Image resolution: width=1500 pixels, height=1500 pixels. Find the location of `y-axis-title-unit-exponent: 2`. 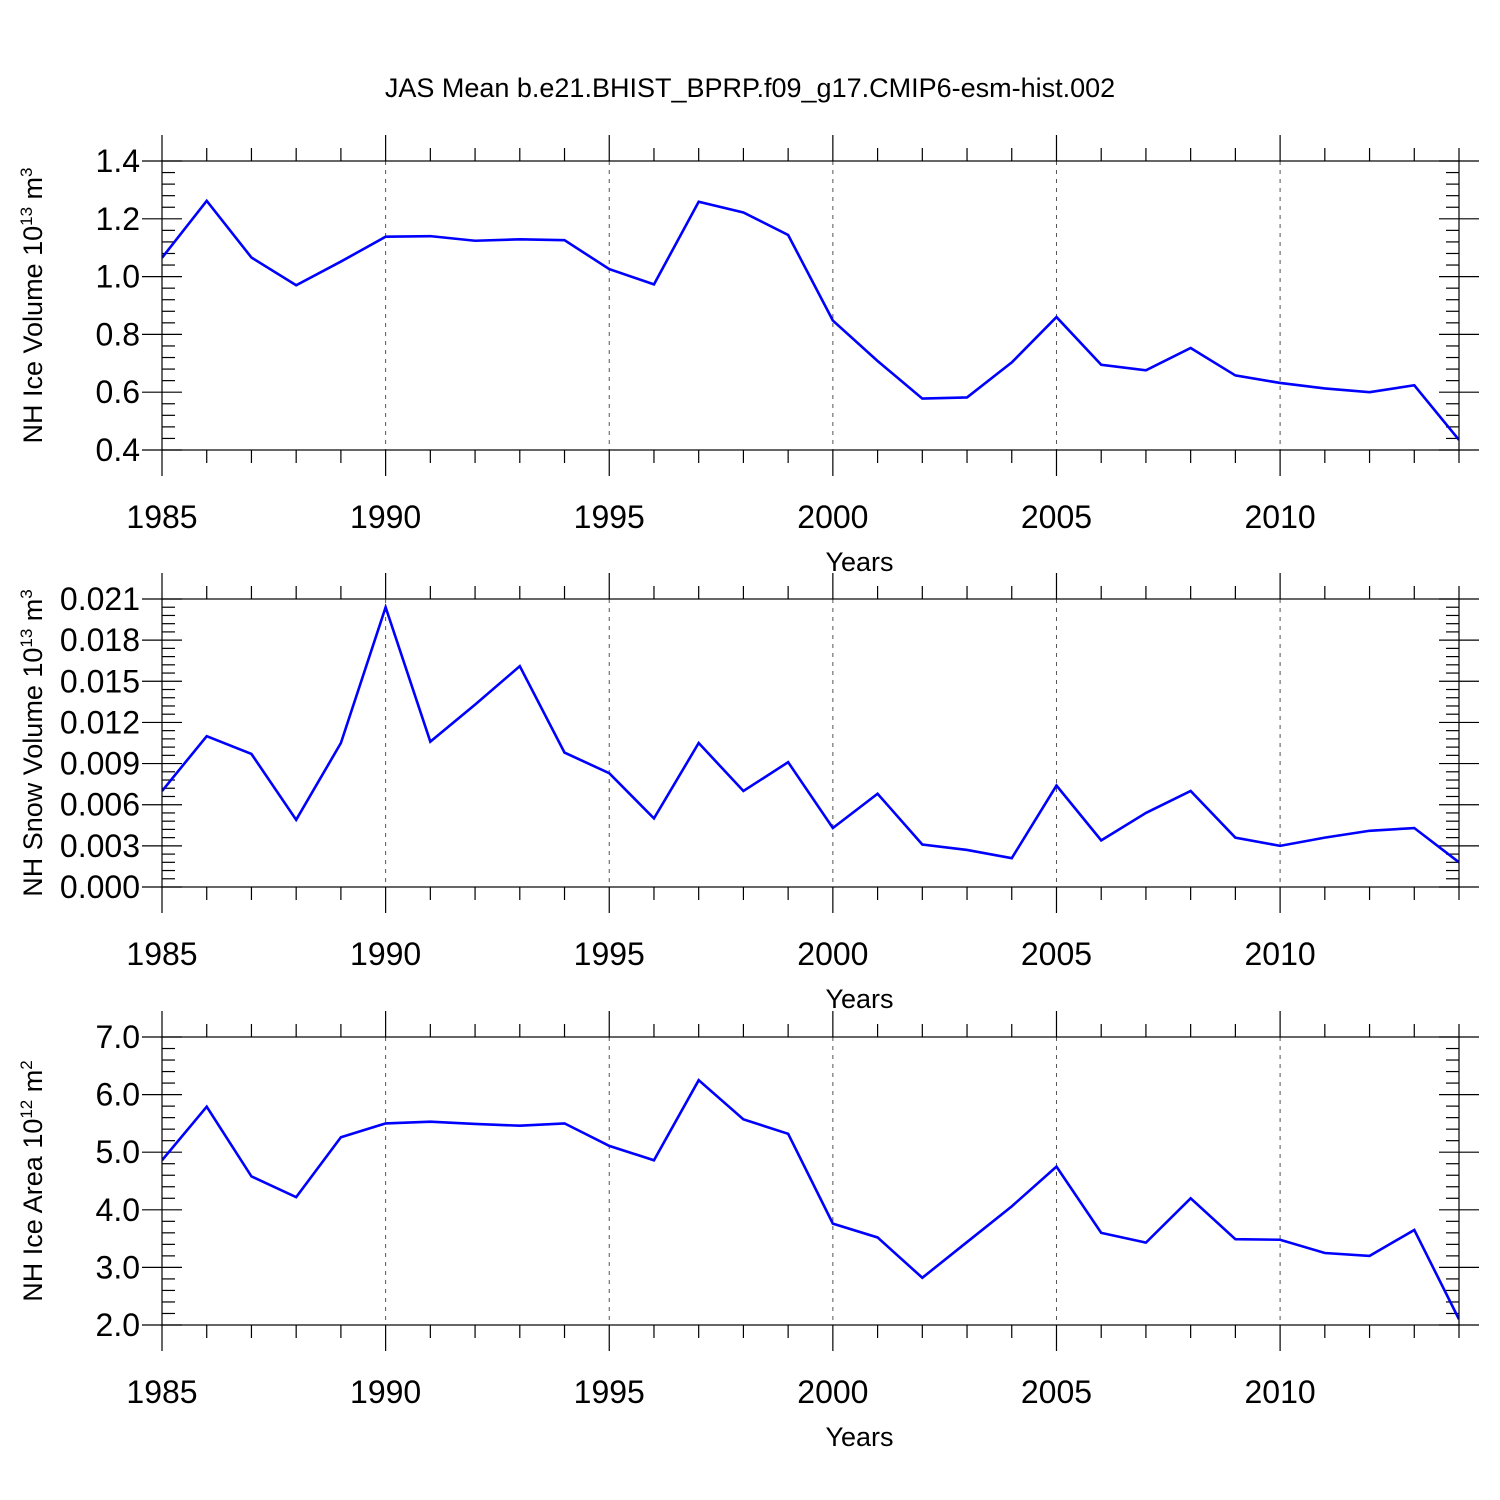

y-axis-title-unit-exponent: 2 is located at coordinates (26, 1064).